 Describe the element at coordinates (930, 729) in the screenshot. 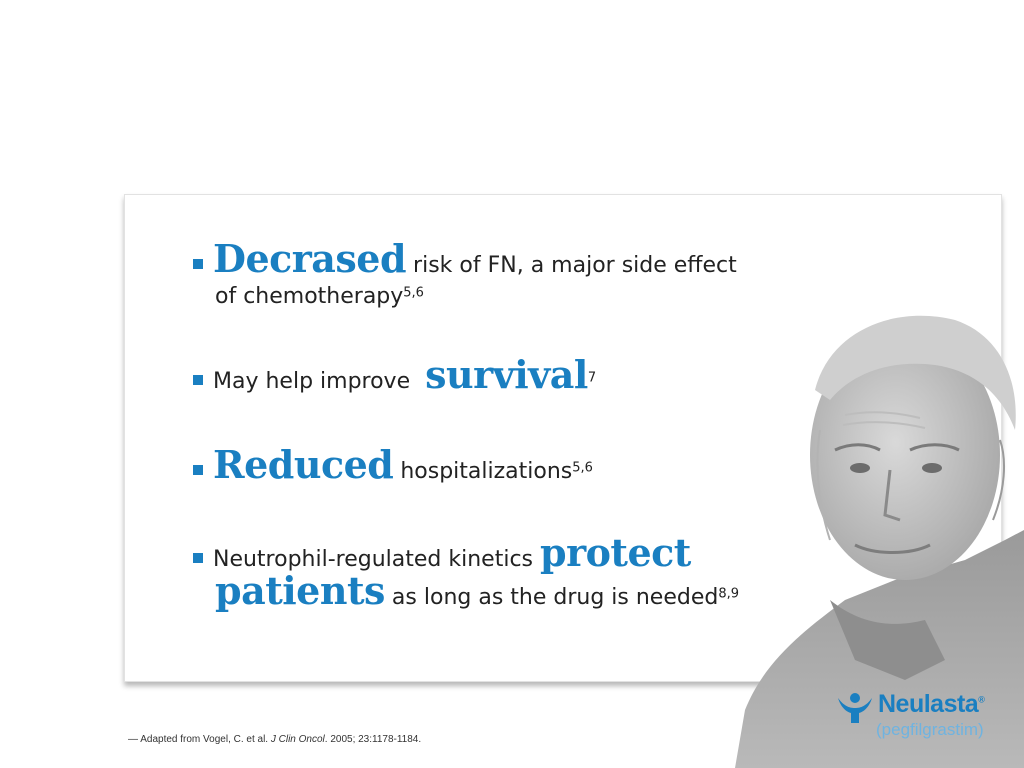

I see `logo-generic-name: (pegfilgrastim)` at that location.